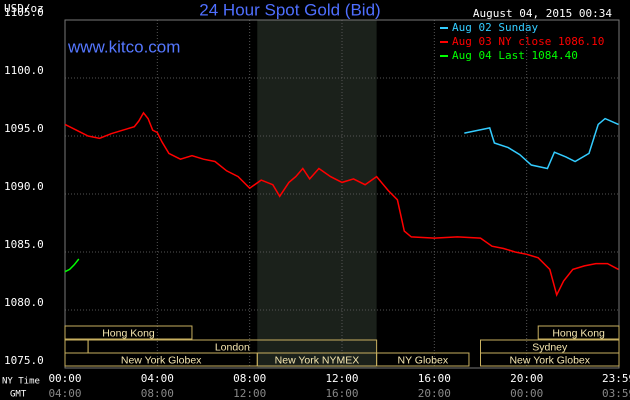  I want to click on session-label: Sydney, so click(550, 347).